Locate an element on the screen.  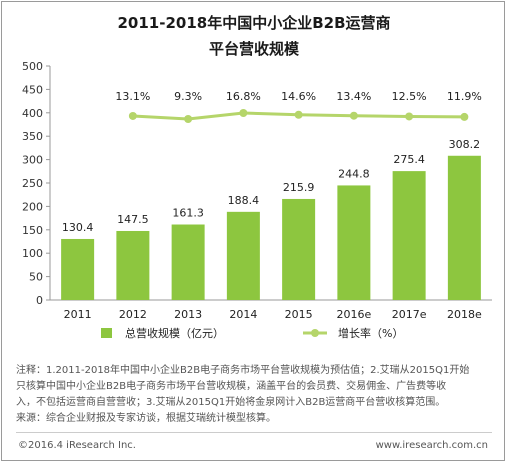
y-tick-label: 500 is located at coordinates (32, 66).